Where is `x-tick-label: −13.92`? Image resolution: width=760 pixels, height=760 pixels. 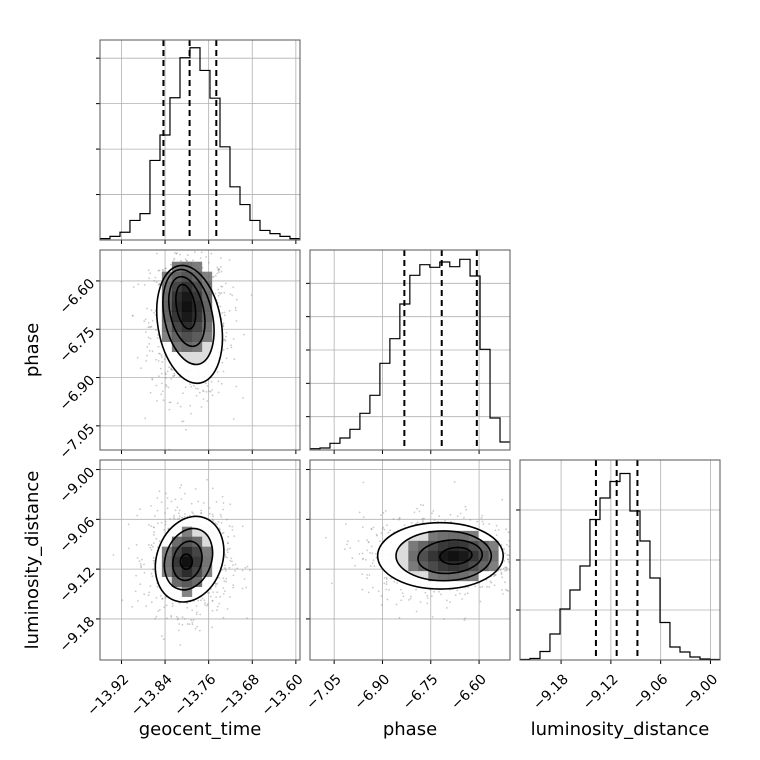 x-tick-label: −13.92 is located at coordinates (108, 695).